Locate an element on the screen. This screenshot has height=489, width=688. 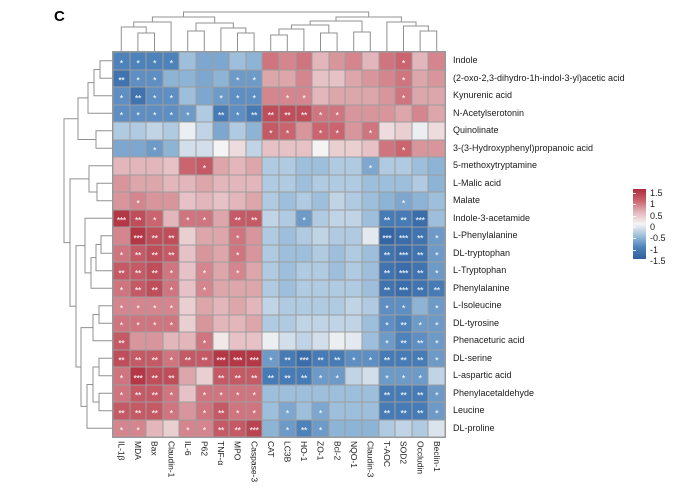
row-label: L-Isoleucine is located at coordinates (477, 305).